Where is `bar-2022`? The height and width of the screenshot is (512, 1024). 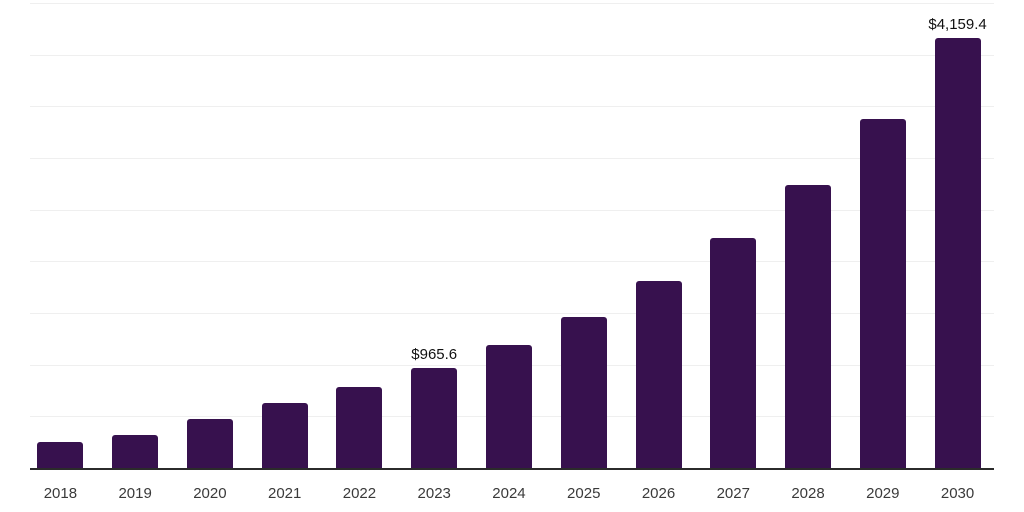
bar-2022 is located at coordinates (359, 427).